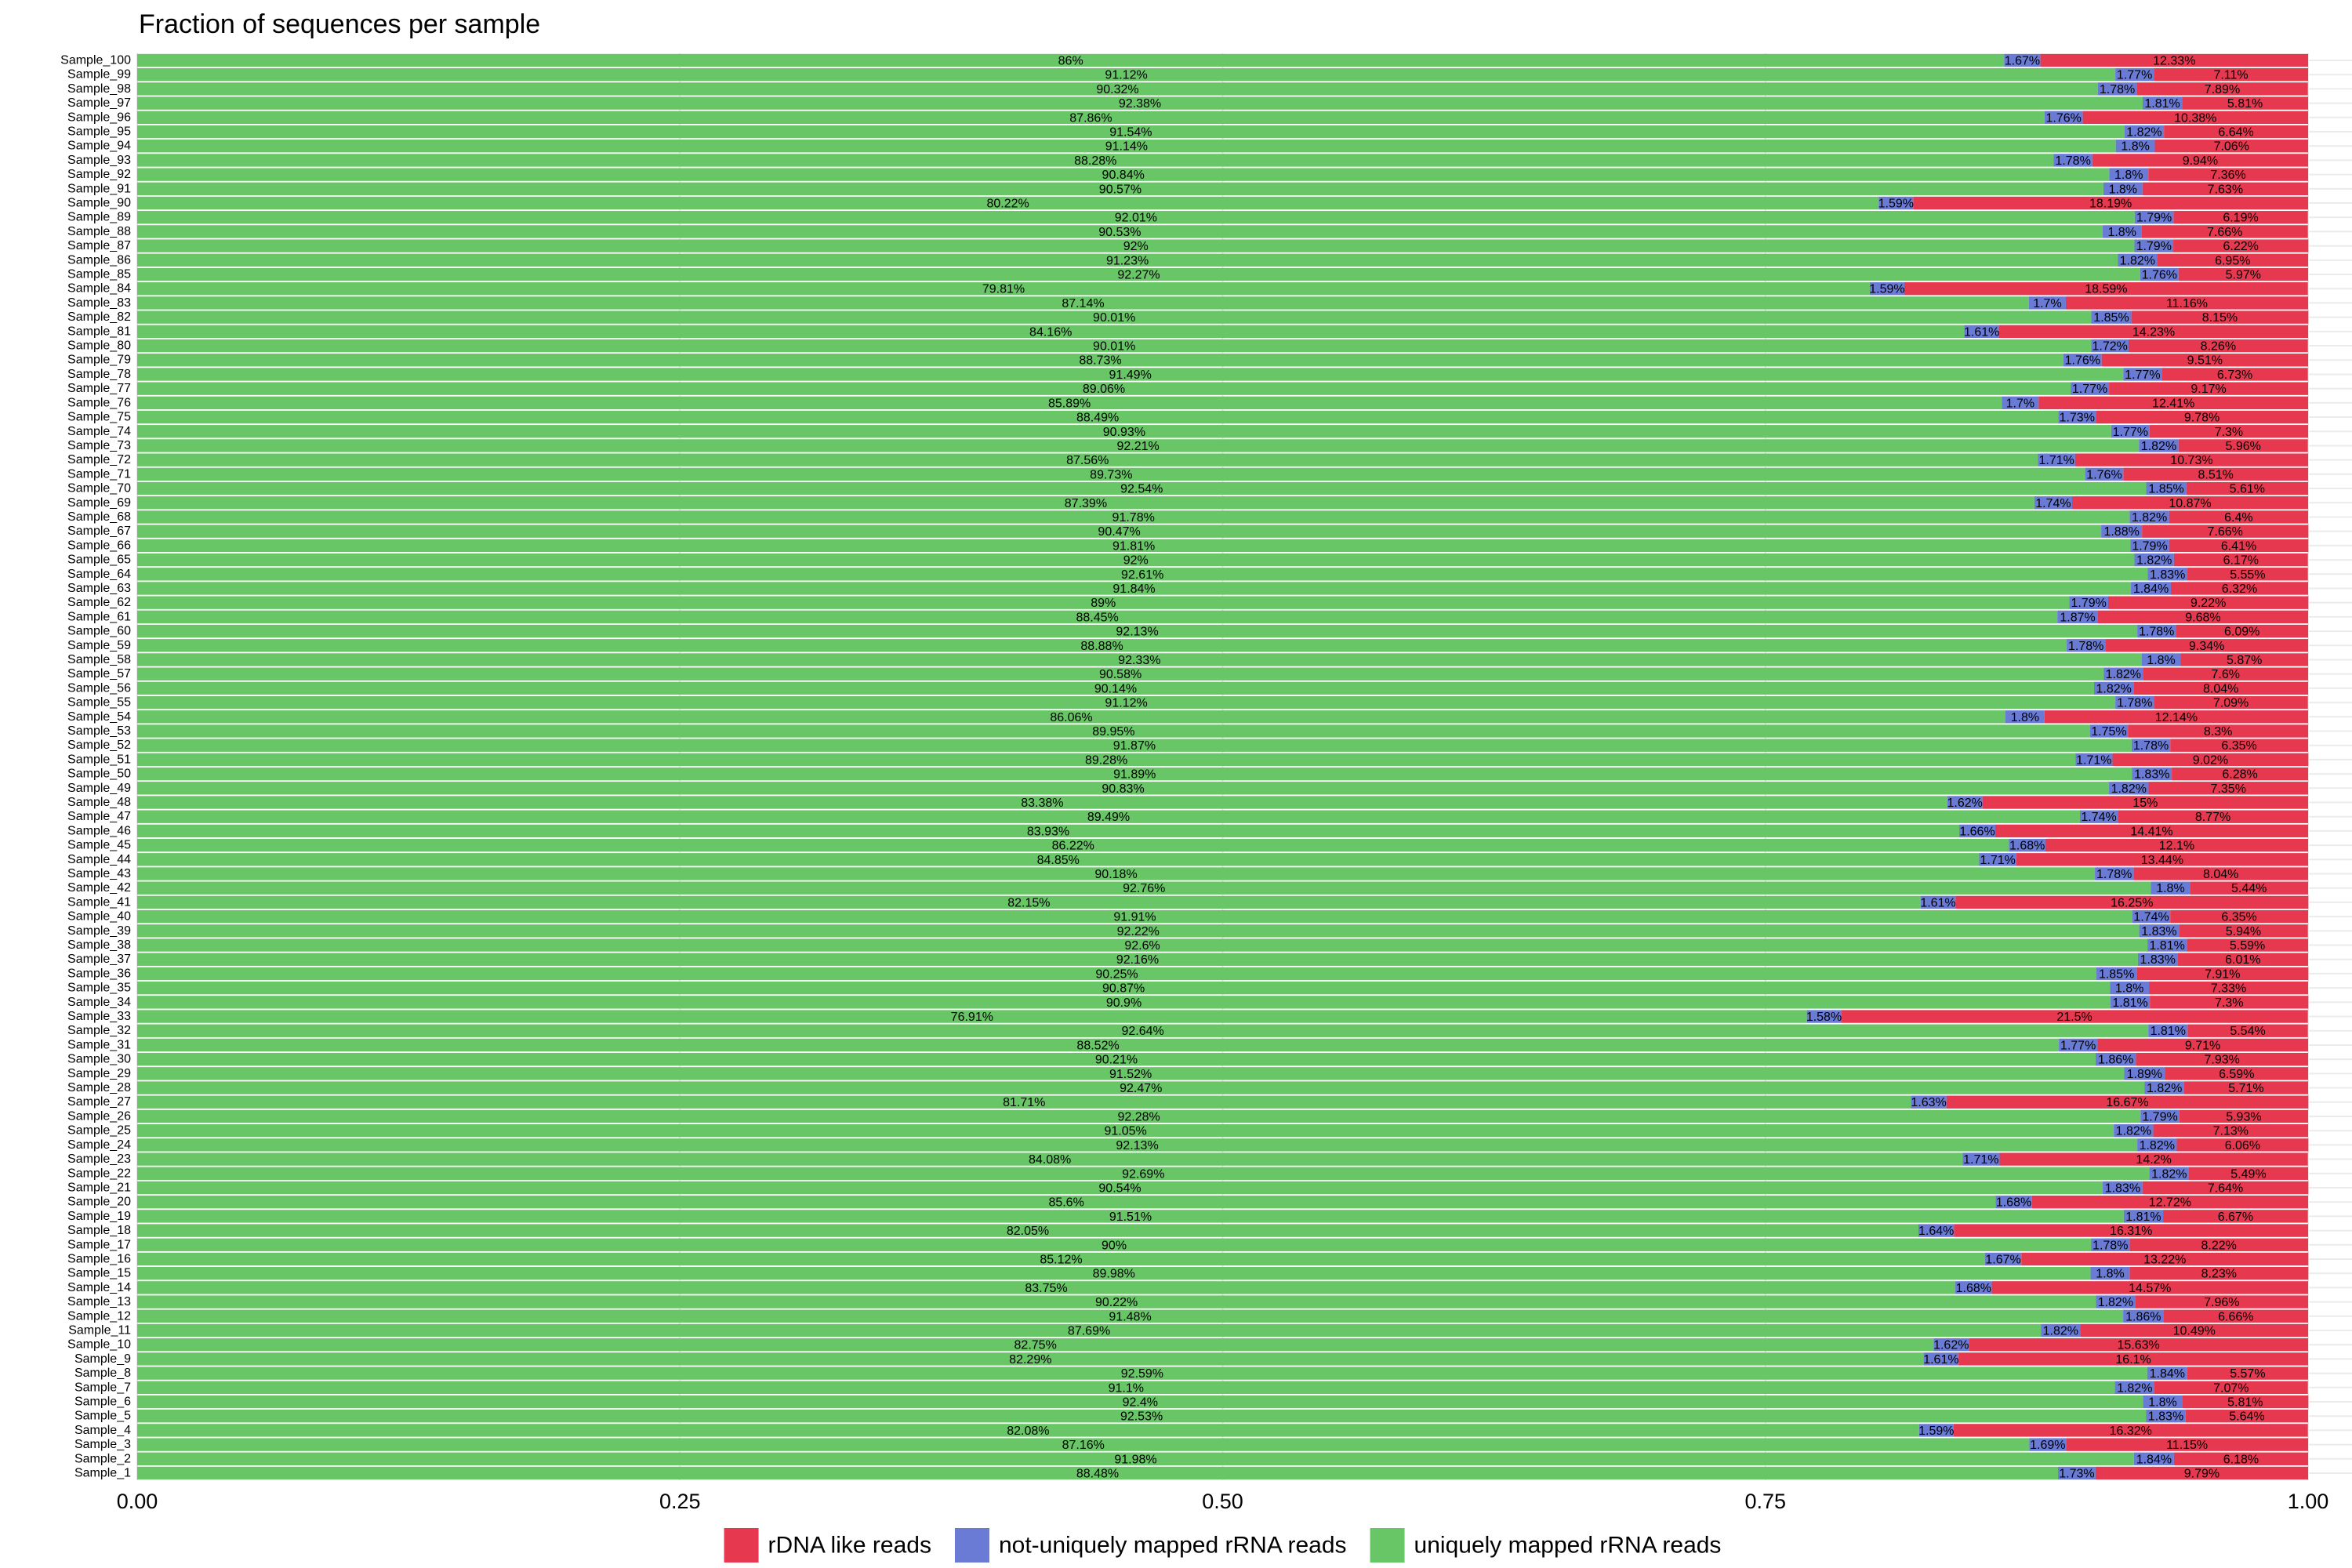 The image size is (2352, 1568). I want to click on data-label: 5.97%, so click(2243, 275).